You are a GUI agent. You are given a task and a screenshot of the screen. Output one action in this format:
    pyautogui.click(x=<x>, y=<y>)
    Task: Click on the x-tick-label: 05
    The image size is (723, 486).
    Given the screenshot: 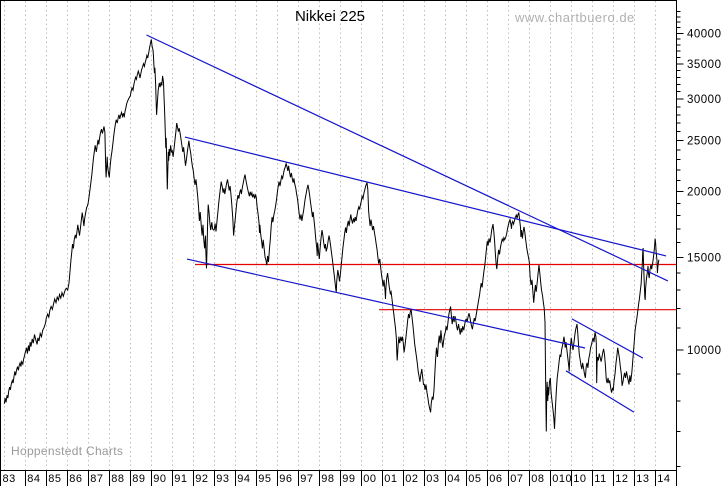 What is the action you would take?
    pyautogui.click(x=474, y=479)
    